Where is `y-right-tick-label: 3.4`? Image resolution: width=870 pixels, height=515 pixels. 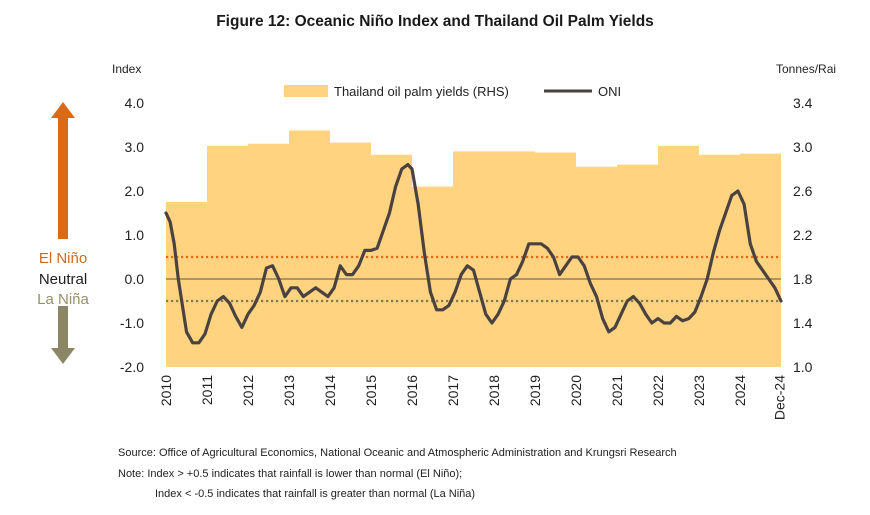 y-right-tick-label: 3.4 is located at coordinates (803, 103).